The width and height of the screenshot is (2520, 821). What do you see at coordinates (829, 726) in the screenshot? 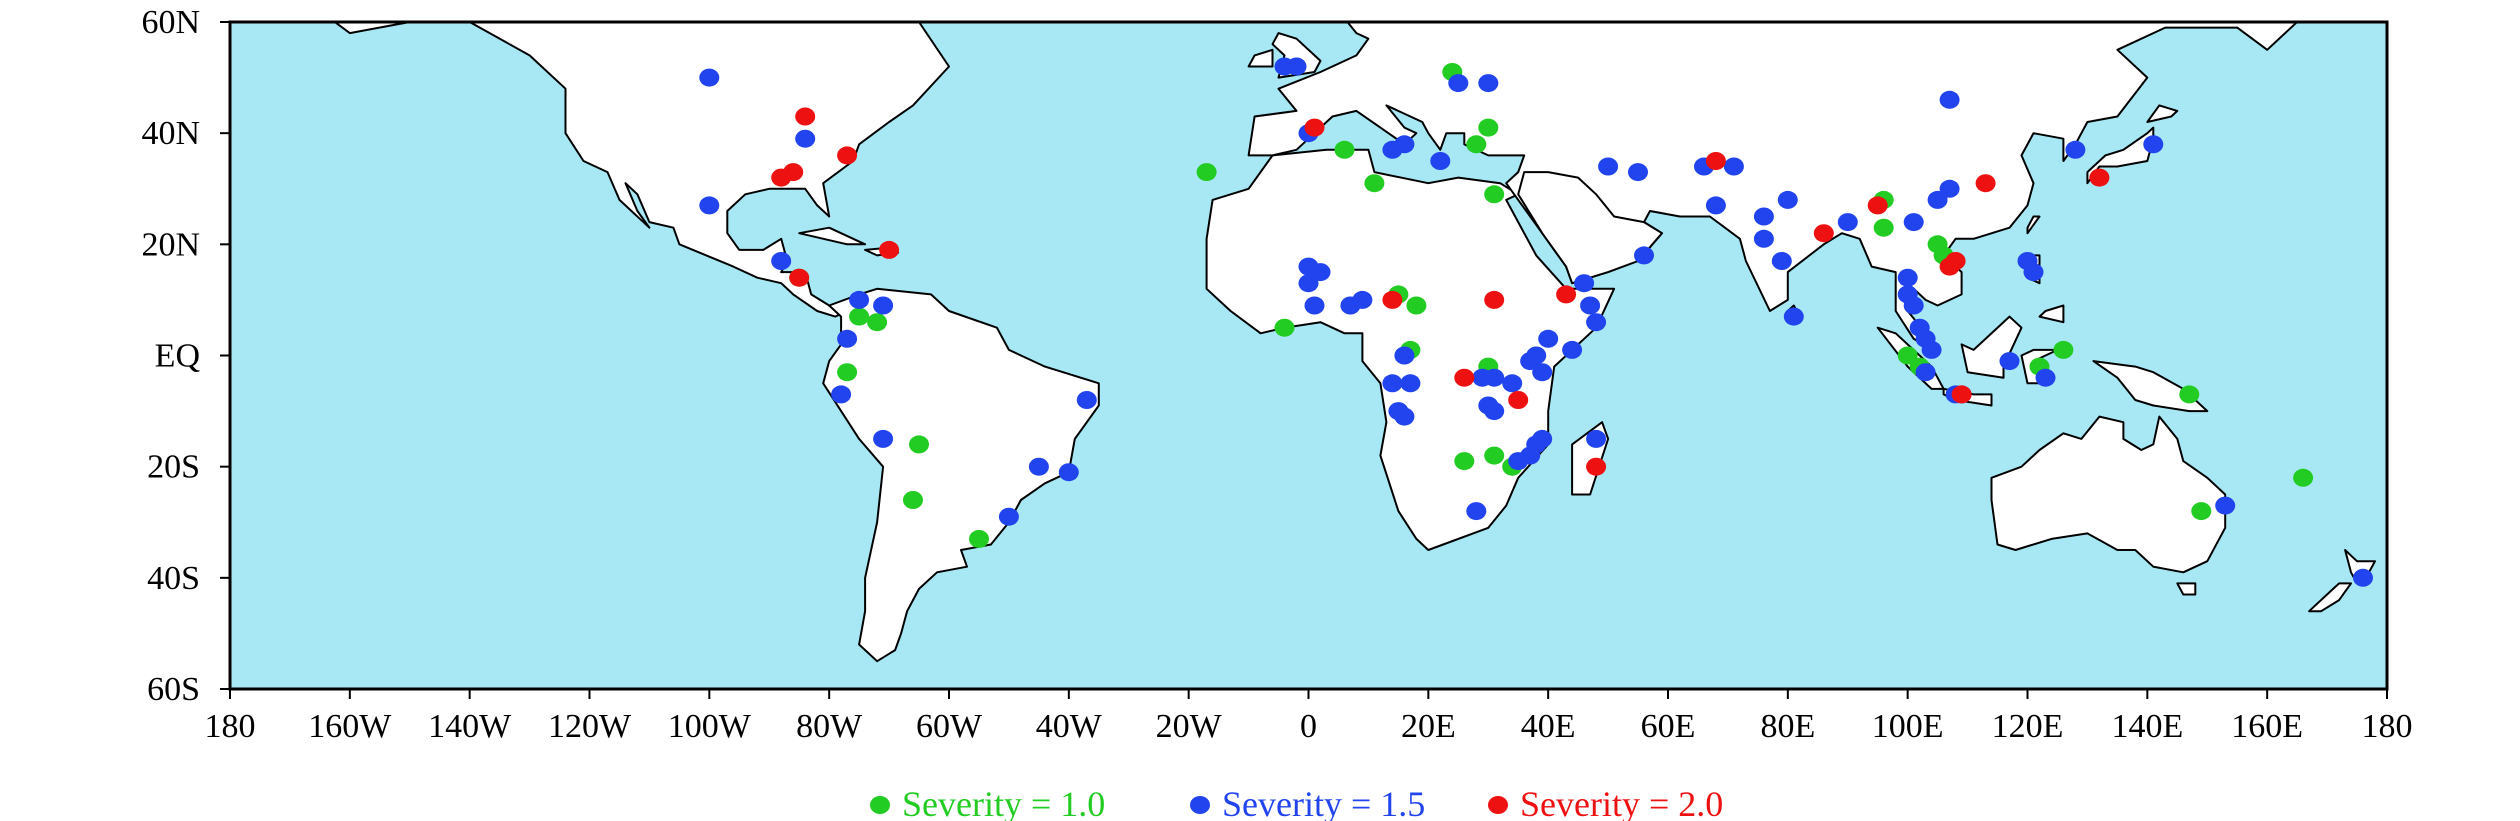
I see `x-tick-label: 80W` at bounding box center [829, 726].